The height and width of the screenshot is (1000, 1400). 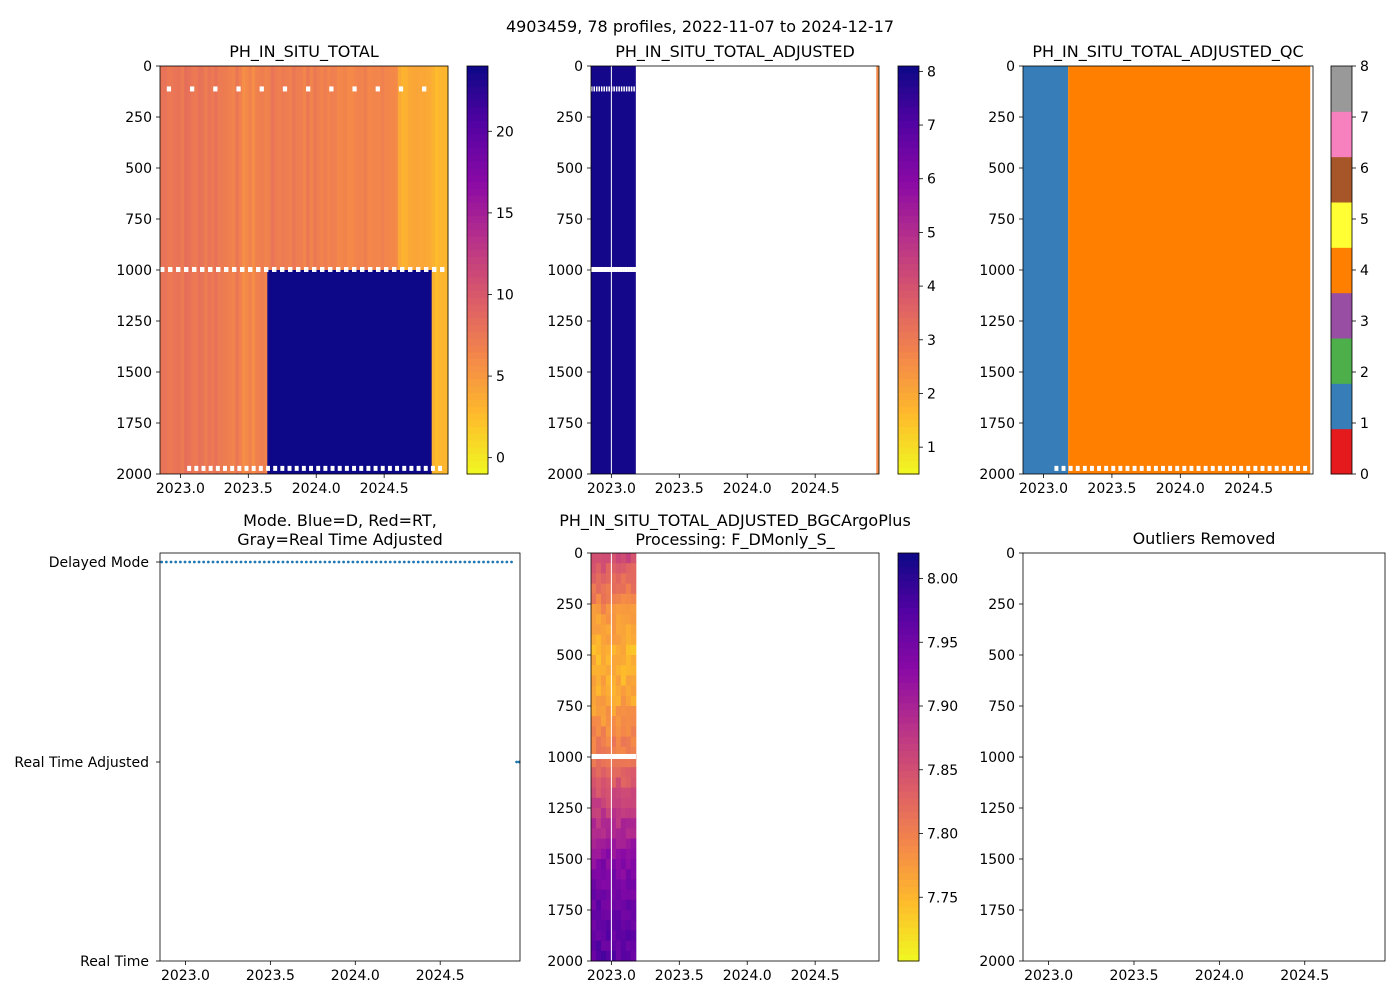 What do you see at coordinates (997, 373) in the screenshot?
I see `y-tick-label: 1500` at bounding box center [997, 373].